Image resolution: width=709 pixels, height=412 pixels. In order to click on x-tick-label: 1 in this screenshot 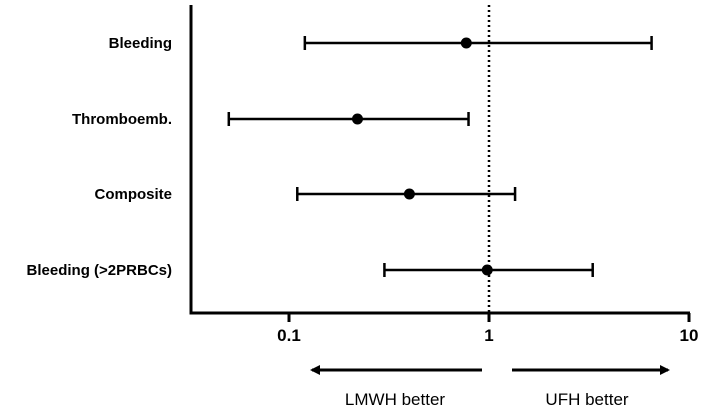, I will do `click(488, 335)`.